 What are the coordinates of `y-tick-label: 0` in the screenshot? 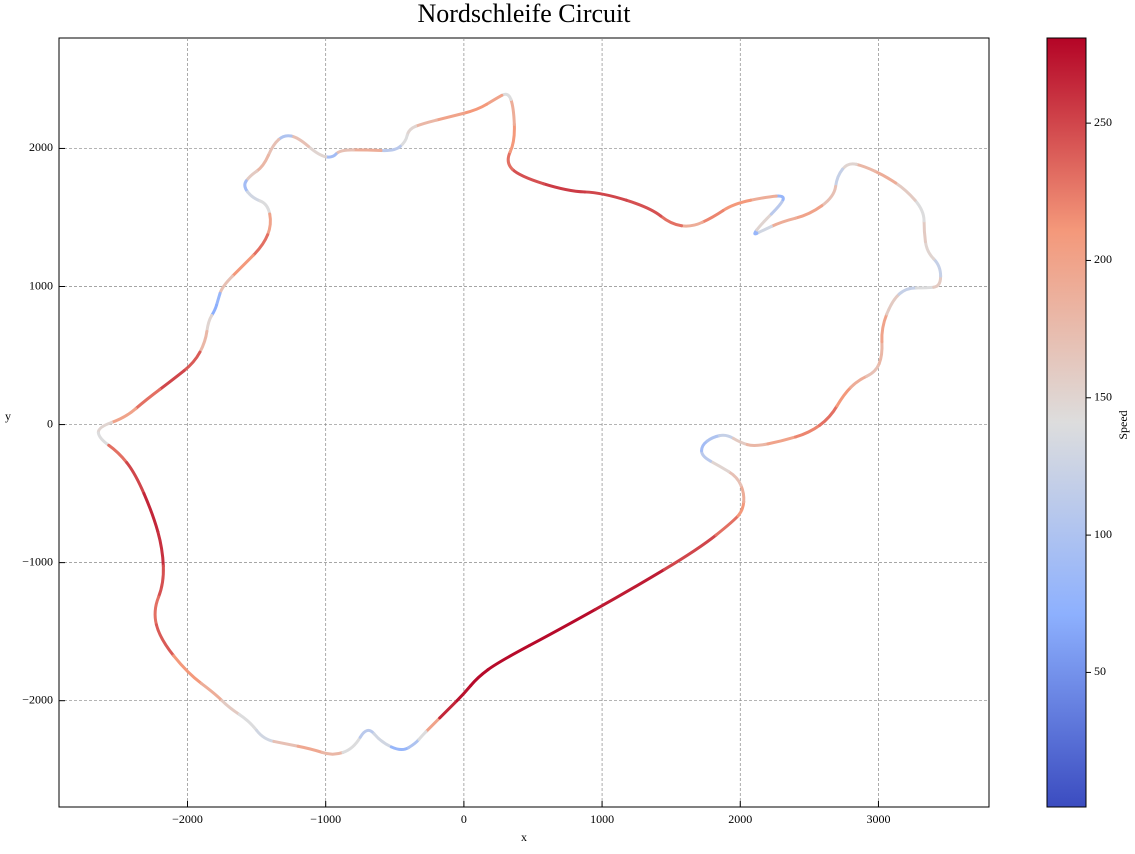 It's located at (50, 423).